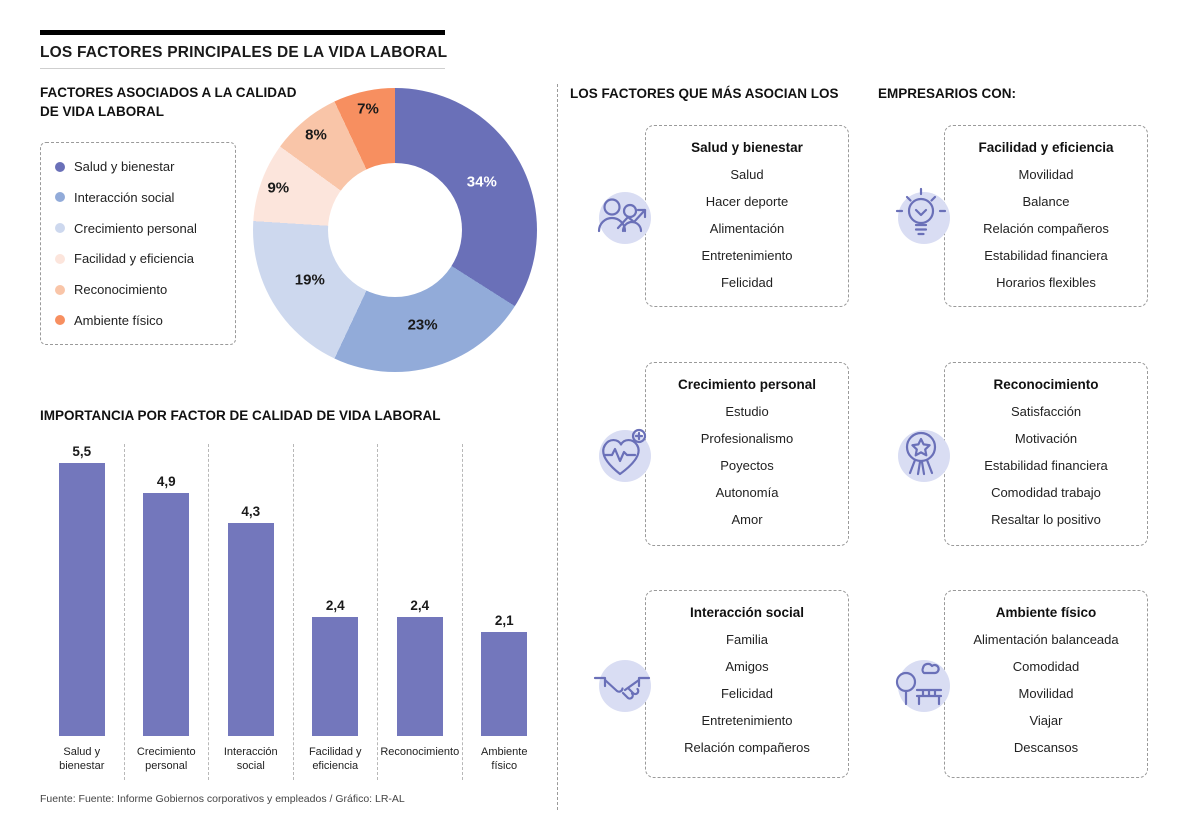 The height and width of the screenshot is (839, 1200). What do you see at coordinates (747, 519) in the screenshot?
I see `factor-item: Amor` at bounding box center [747, 519].